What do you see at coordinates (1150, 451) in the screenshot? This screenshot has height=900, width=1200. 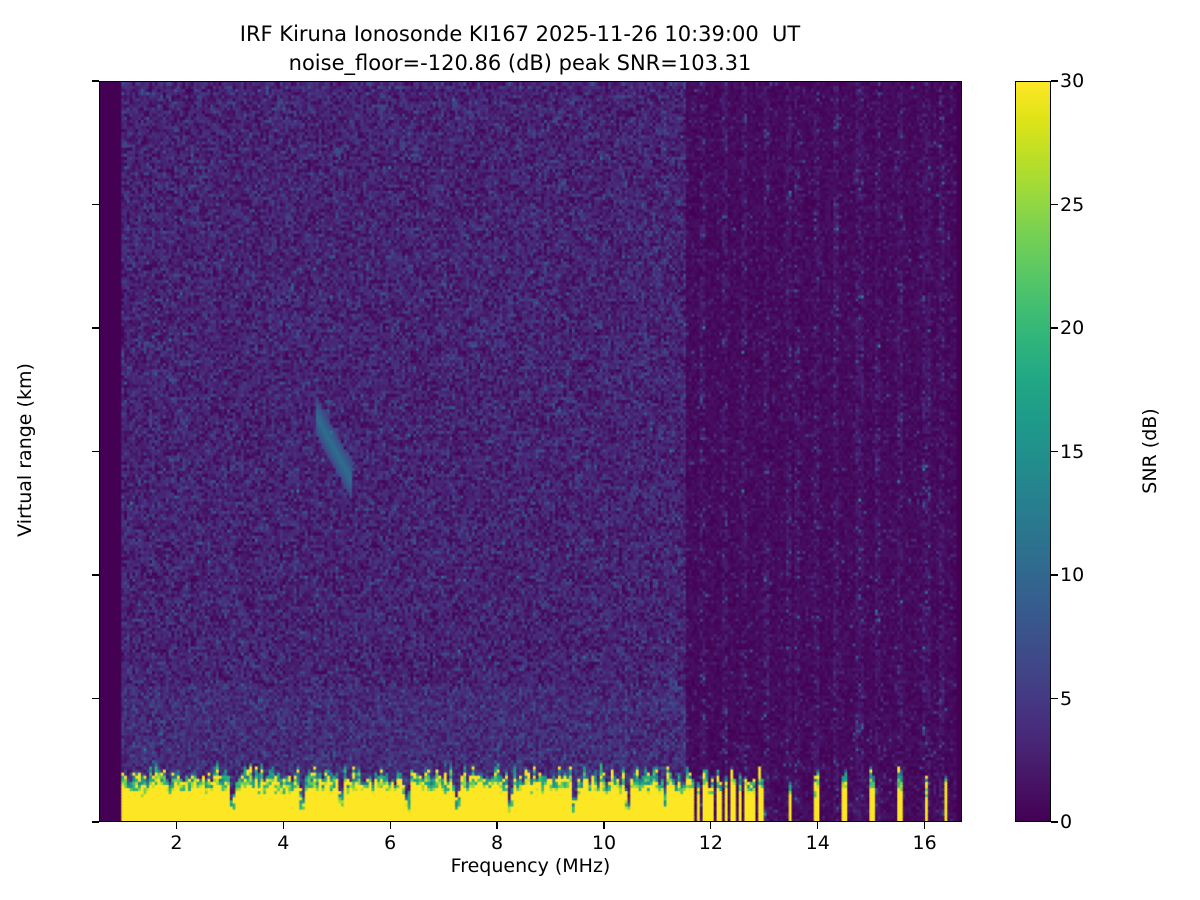 I see `colorbar-label: SNR (dB)` at bounding box center [1150, 451].